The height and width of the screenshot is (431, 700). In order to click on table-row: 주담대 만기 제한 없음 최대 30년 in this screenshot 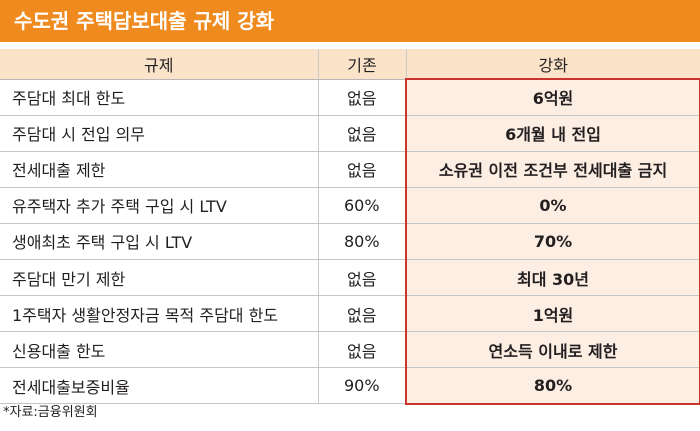, I will do `click(350, 278)`.